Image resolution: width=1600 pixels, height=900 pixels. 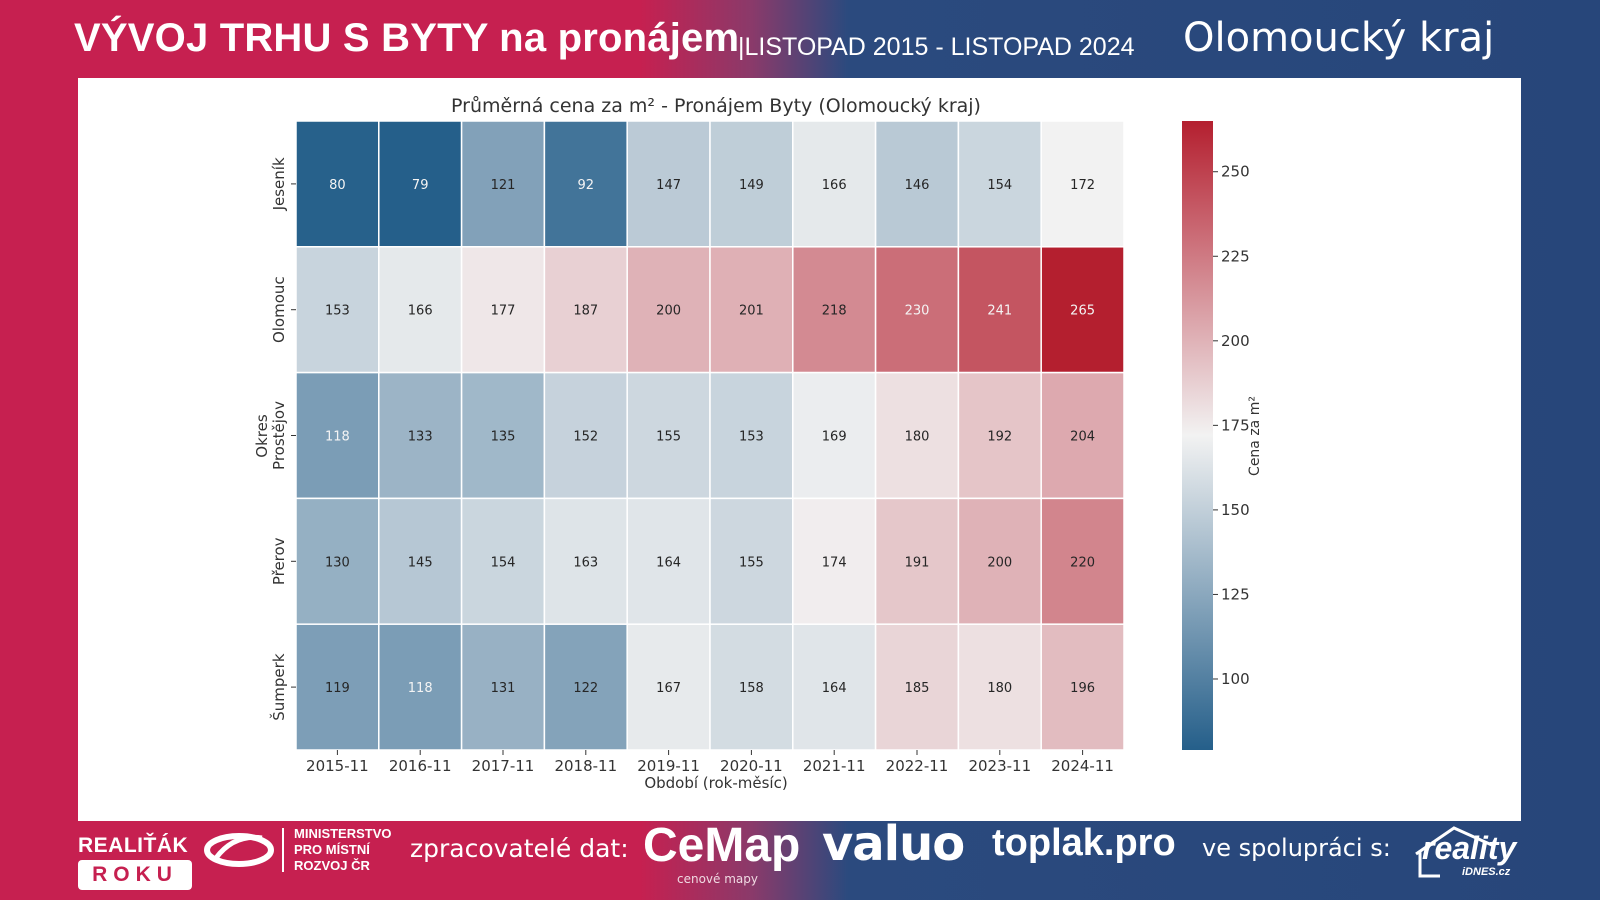 What do you see at coordinates (1486, 872) in the screenshot?
I see `idnes-text: iDNES.cz` at bounding box center [1486, 872].